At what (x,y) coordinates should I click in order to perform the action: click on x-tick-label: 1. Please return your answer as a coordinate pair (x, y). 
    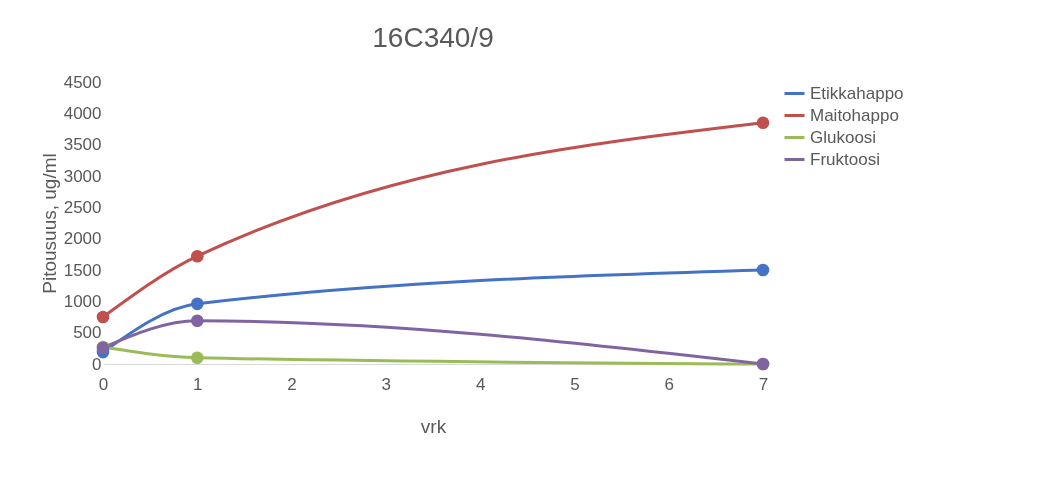
    Looking at the image, I should click on (198, 384).